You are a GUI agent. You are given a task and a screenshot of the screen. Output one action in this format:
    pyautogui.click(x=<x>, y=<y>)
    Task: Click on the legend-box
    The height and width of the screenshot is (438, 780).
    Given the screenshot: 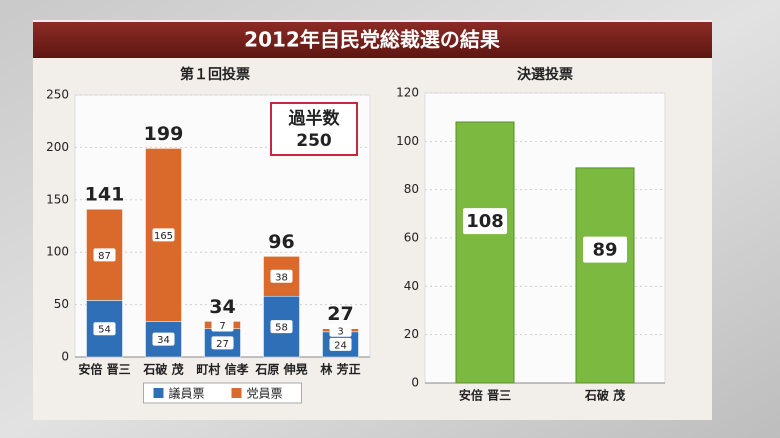 What is the action you would take?
    pyautogui.click(x=222, y=393)
    